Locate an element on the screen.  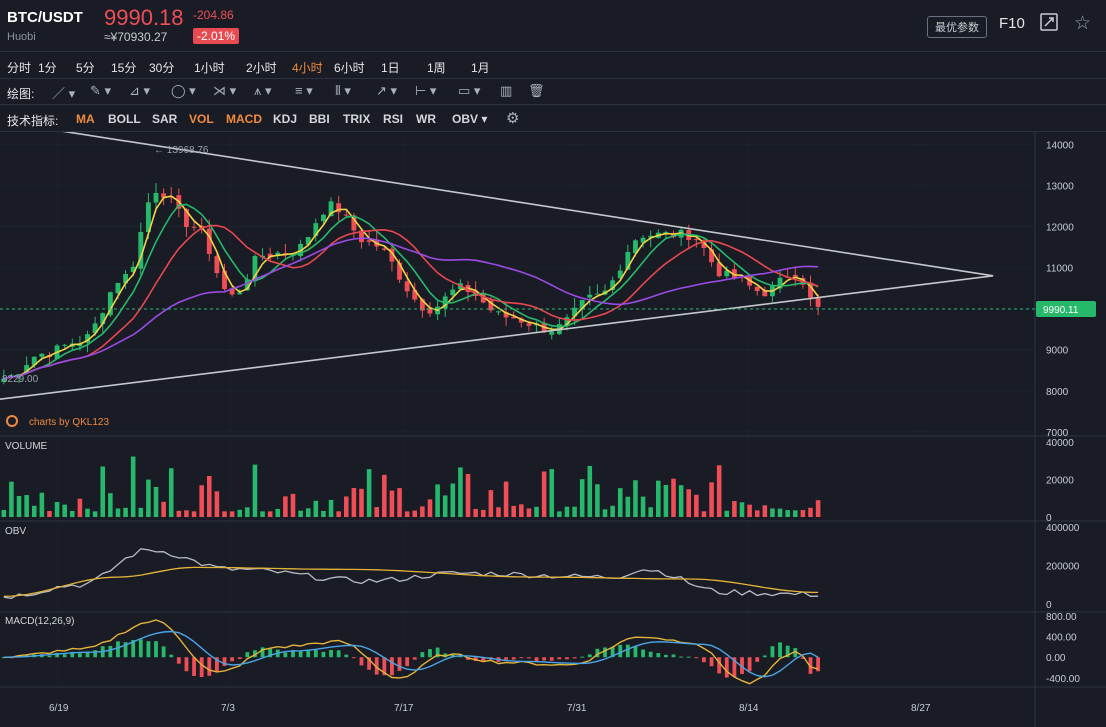
period-tab-4: 30分 is located at coordinates (162, 68).